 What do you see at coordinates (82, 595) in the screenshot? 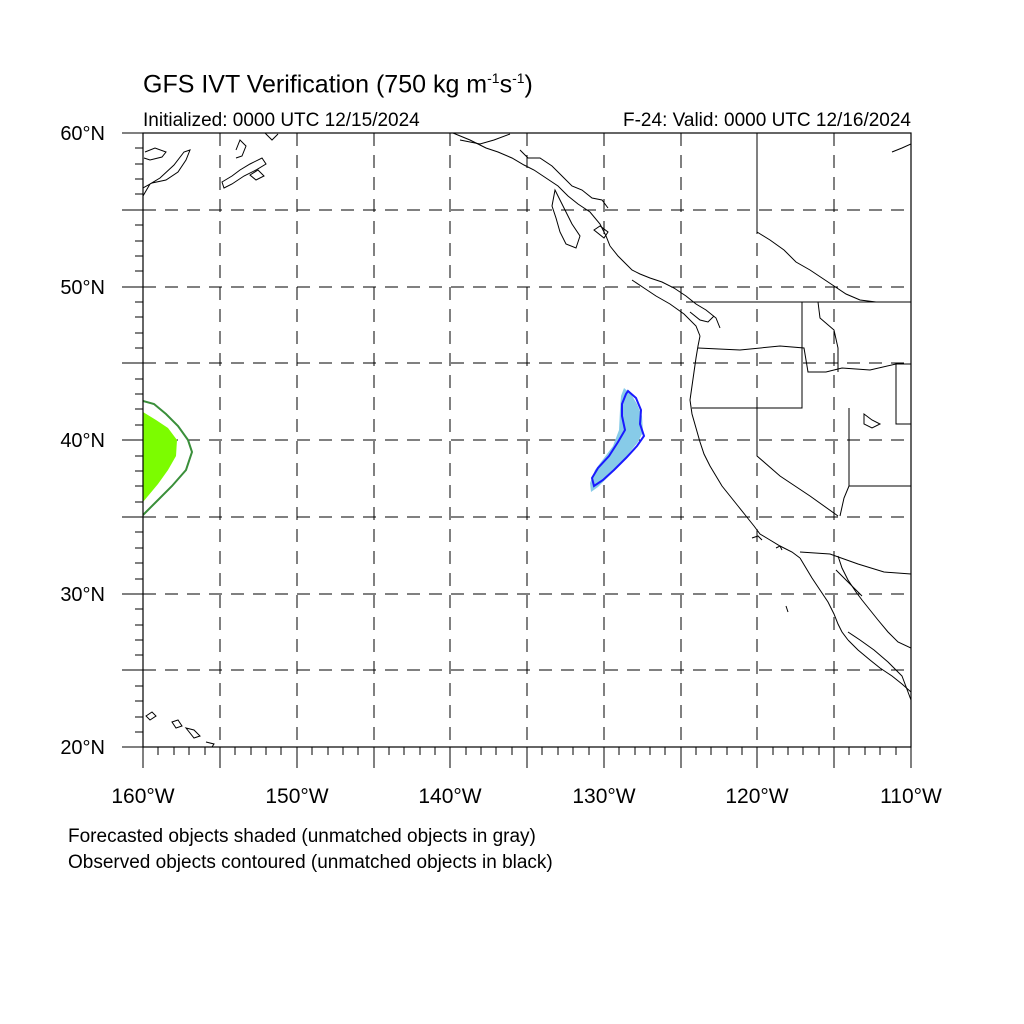
I see `lat-label-30n: 30°N` at bounding box center [82, 595].